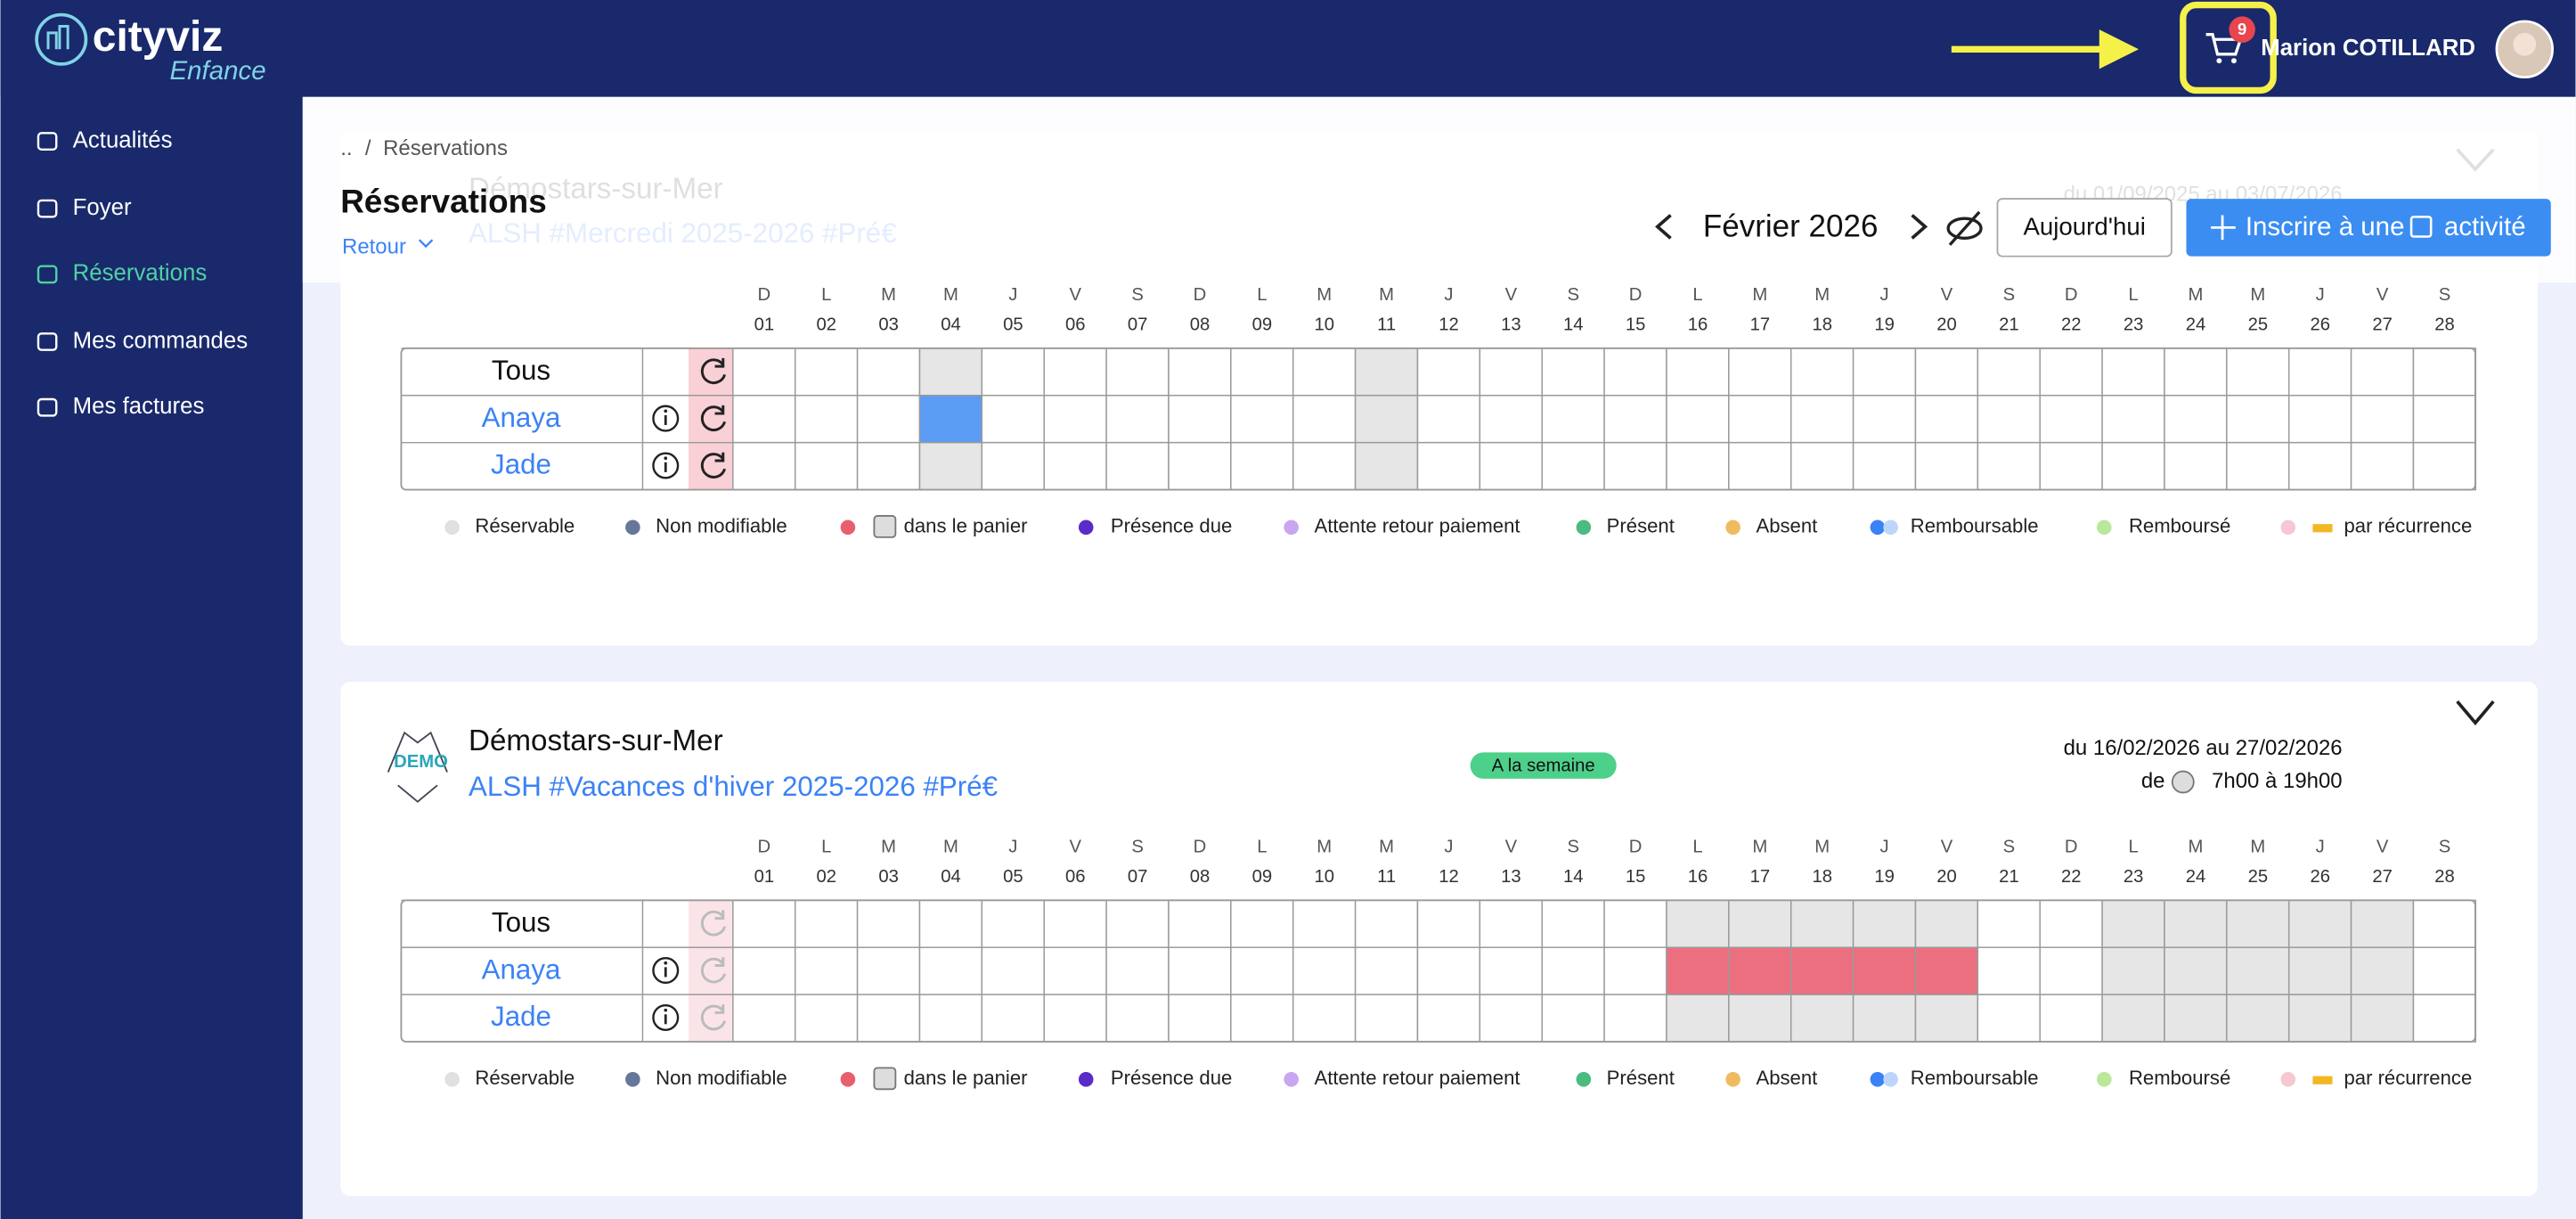  Describe the element at coordinates (374, 247) in the screenshot. I see `back-link: Retour` at that location.